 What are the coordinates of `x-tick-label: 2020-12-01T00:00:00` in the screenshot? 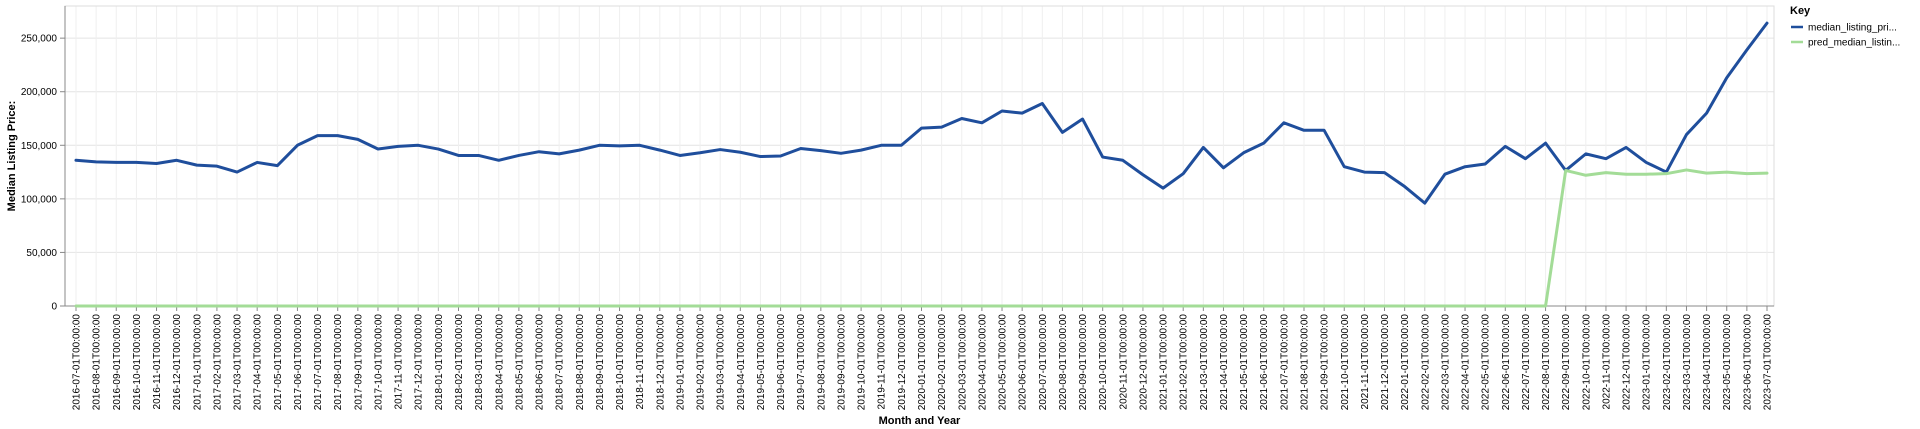 It's located at (1143, 362).